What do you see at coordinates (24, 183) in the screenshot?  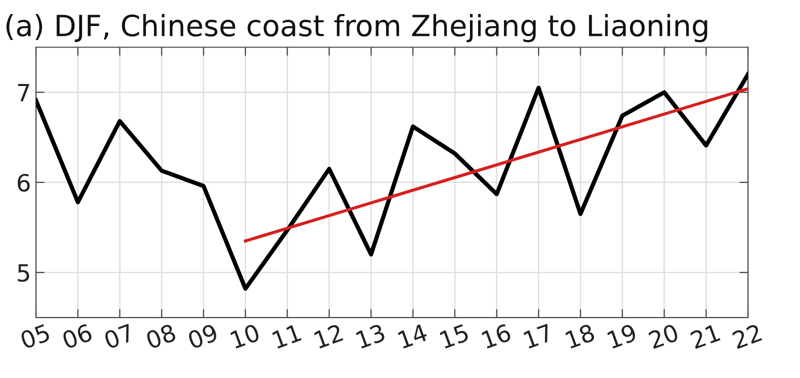 I see `y-tick-label: 6` at bounding box center [24, 183].